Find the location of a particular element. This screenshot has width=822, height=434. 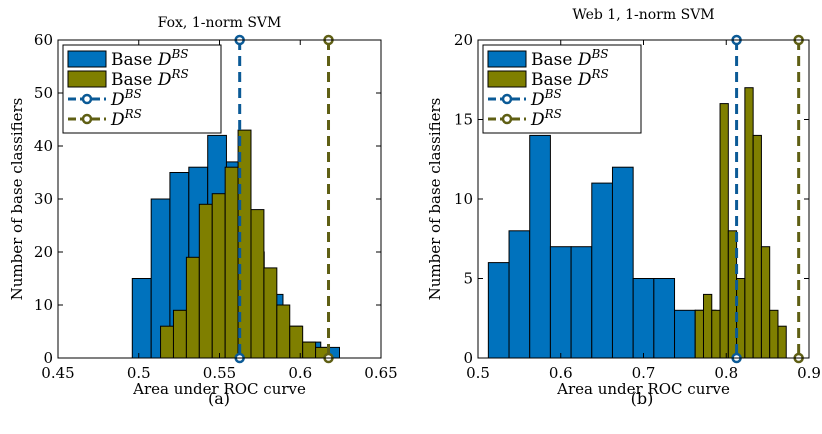

x-tick-label: 0.55 is located at coordinates (219, 373).